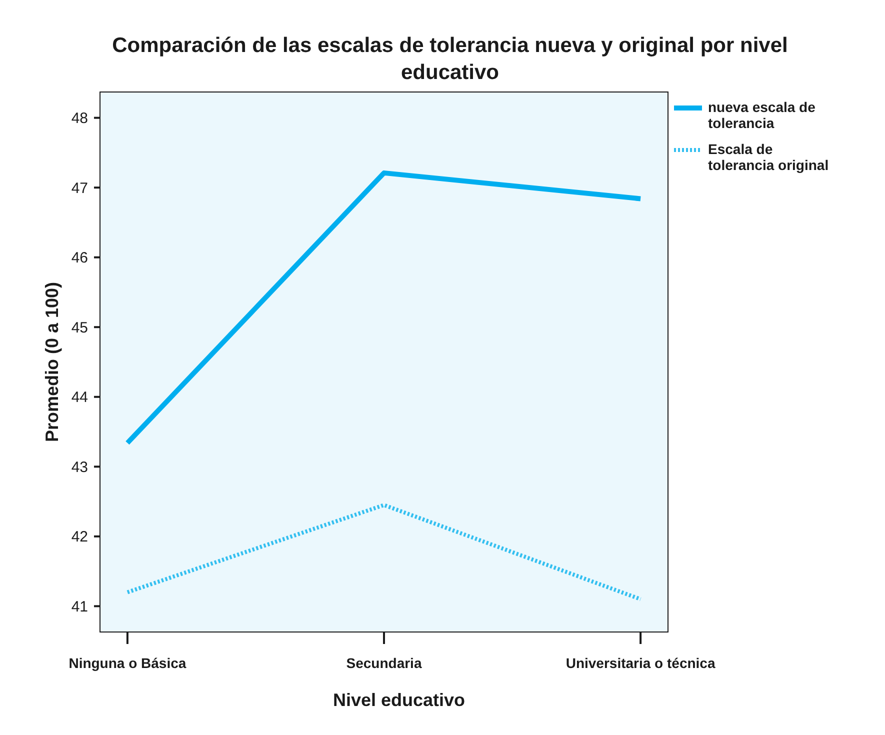 The height and width of the screenshot is (735, 885). Describe the element at coordinates (79, 119) in the screenshot. I see `y-tick-label: 48` at that location.